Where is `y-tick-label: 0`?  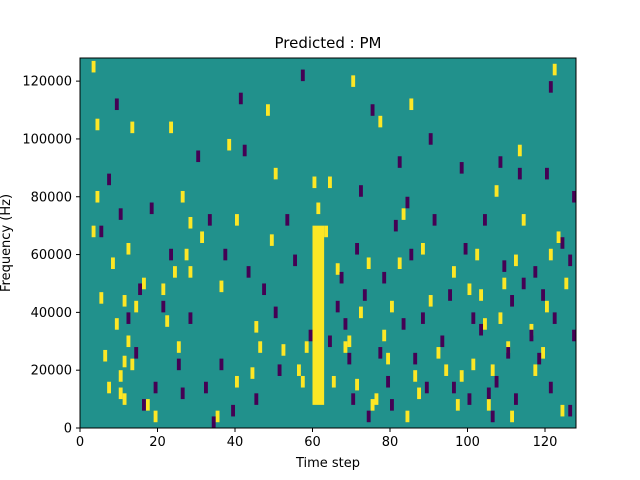 y-tick-label: 0 is located at coordinates (68, 429).